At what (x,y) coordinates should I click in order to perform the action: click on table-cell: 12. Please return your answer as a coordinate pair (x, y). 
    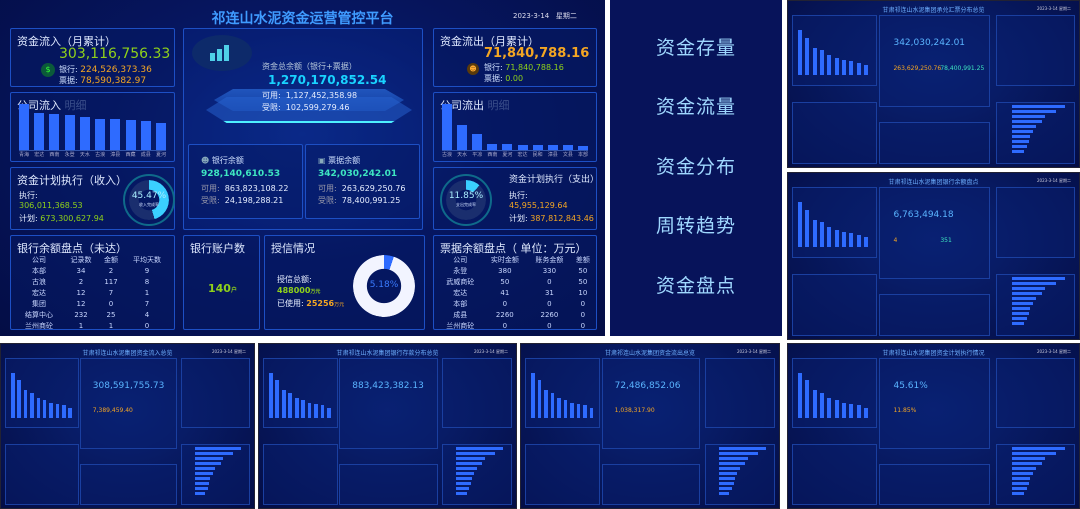
    Looking at the image, I should click on (81, 303).